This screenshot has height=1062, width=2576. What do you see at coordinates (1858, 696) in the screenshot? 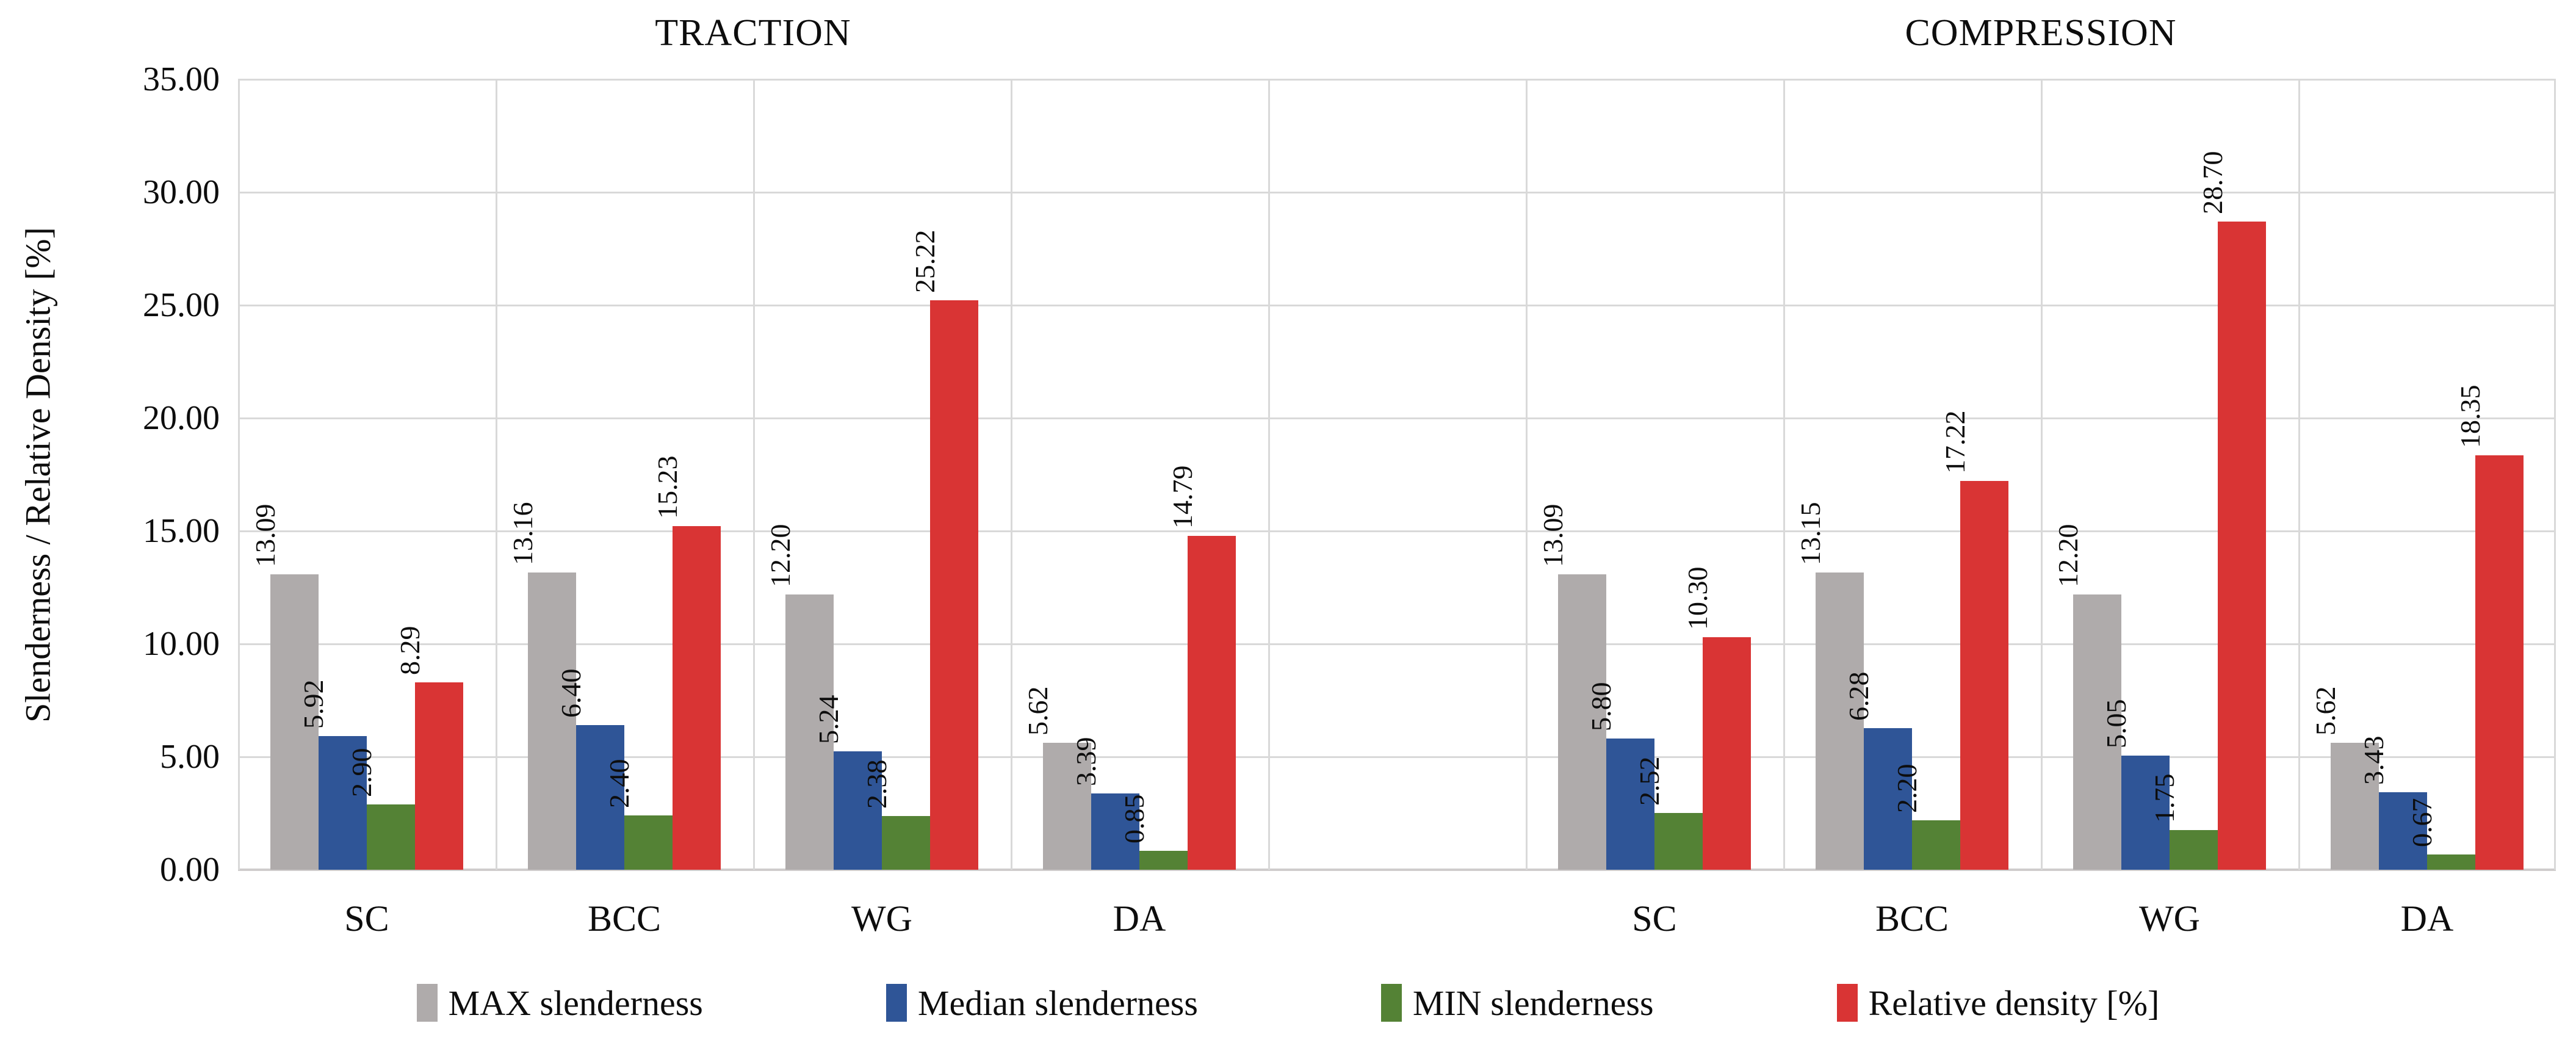
I see `bar-value-label: 6.28` at bounding box center [1858, 696].